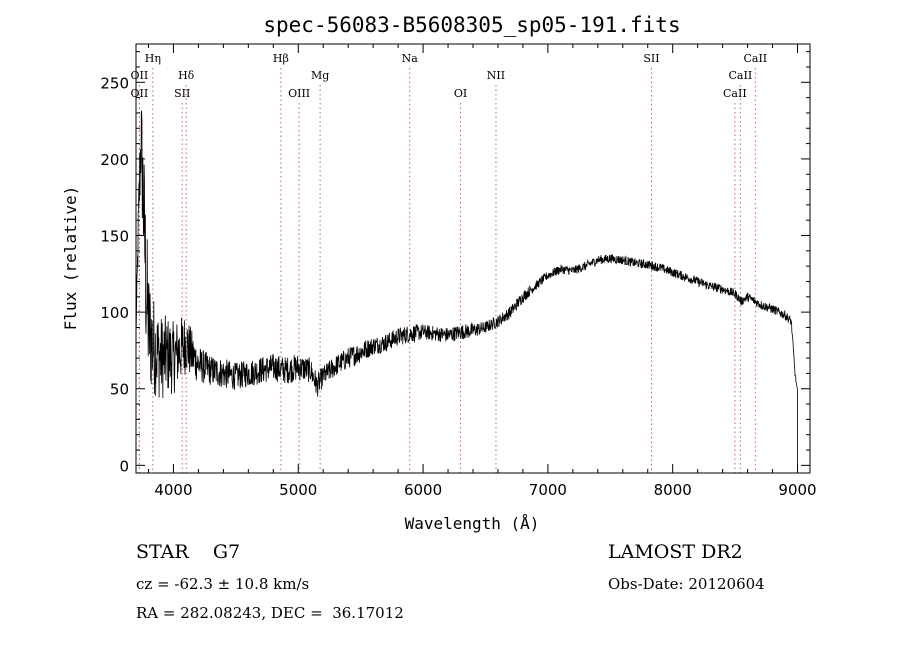 Image resolution: width=900 pixels, height=650 pixels. I want to click on spectral-line-label: Hβ, so click(281, 58).